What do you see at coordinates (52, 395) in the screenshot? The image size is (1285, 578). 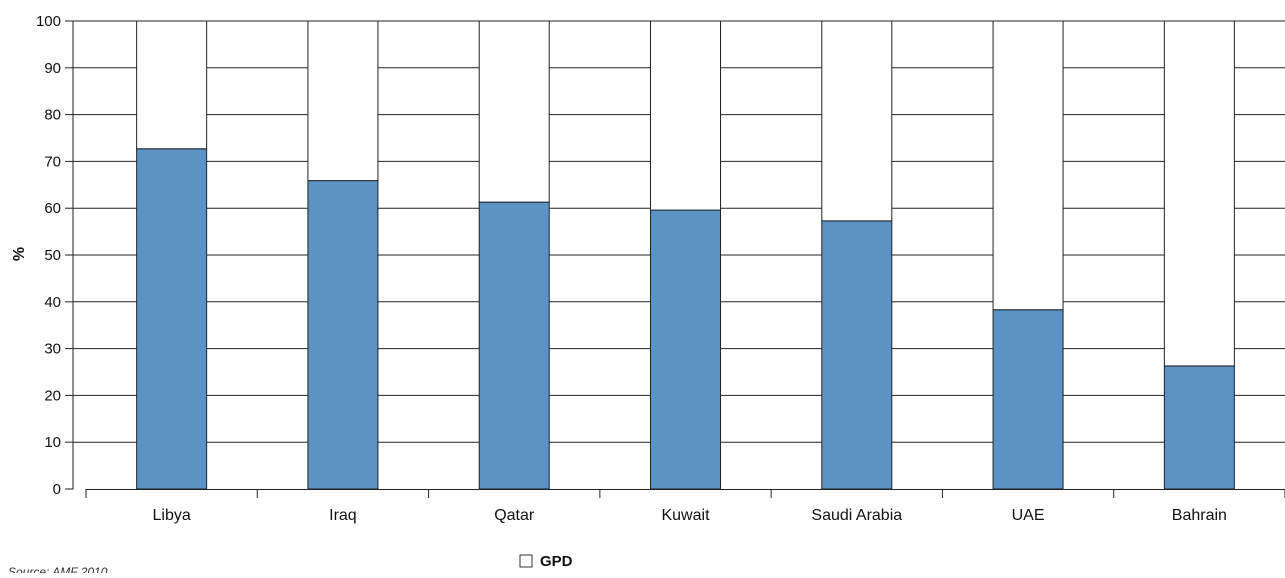 I see `y-tick-label: 20` at bounding box center [52, 395].